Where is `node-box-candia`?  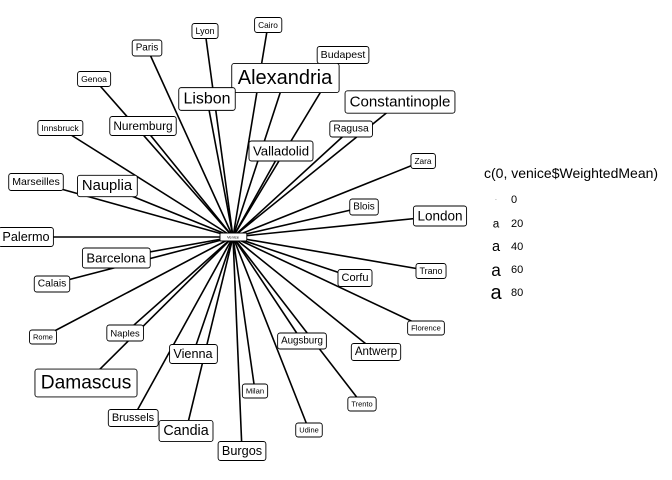 node-box-candia is located at coordinates (186, 431).